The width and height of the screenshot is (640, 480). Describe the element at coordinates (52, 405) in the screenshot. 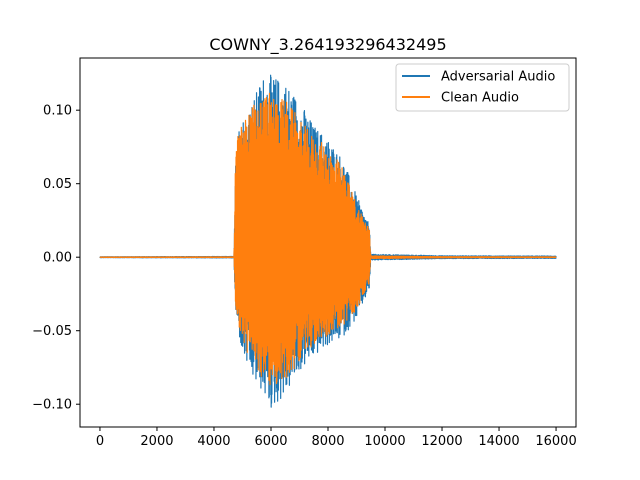

I see `y-tick-label: −0.10` at that location.